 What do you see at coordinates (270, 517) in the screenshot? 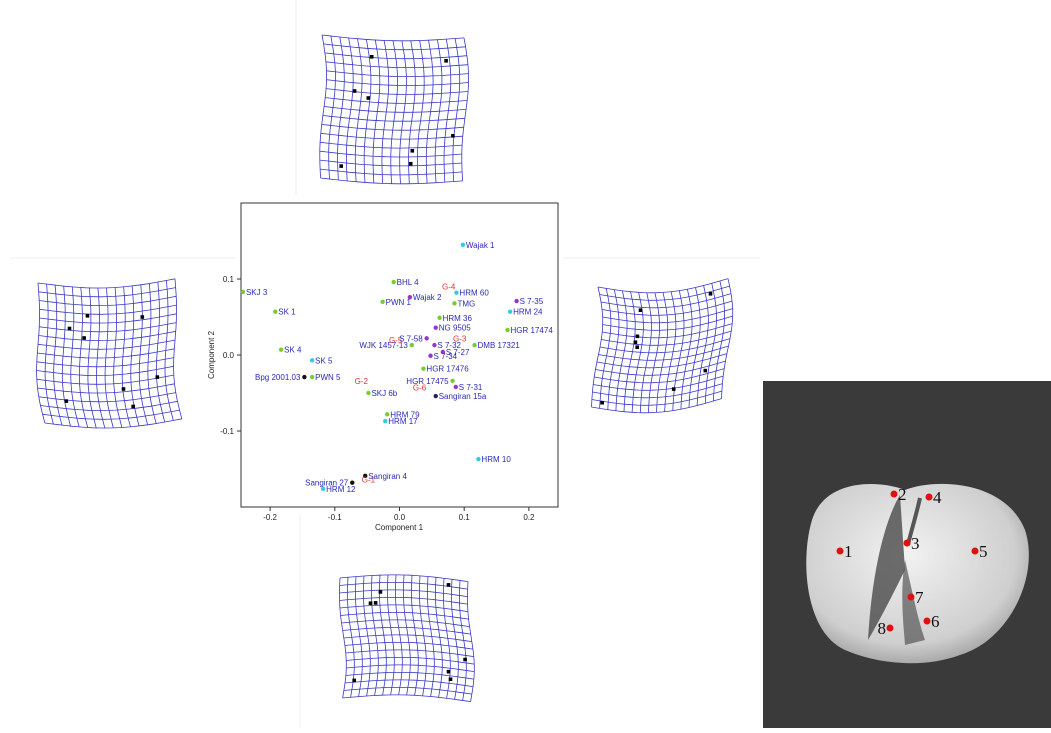
I see `x-tick-label: -0.2` at bounding box center [270, 517].